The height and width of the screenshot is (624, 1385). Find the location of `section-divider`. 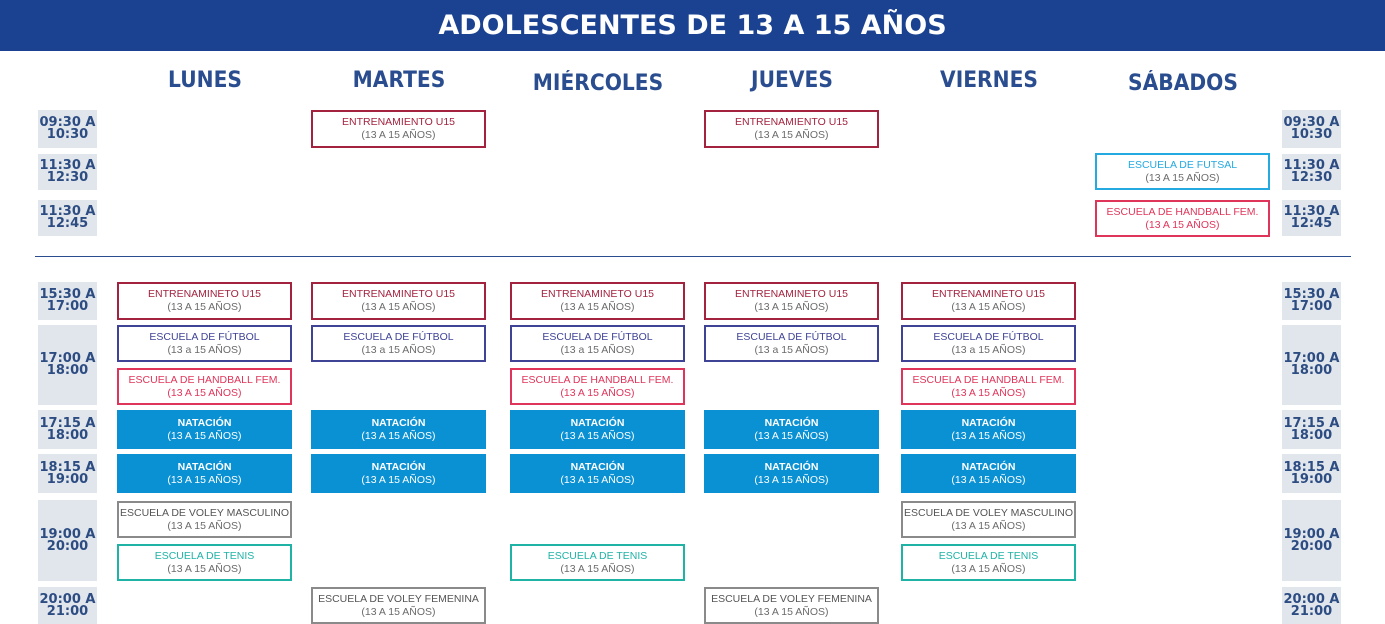

section-divider is located at coordinates (693, 256).